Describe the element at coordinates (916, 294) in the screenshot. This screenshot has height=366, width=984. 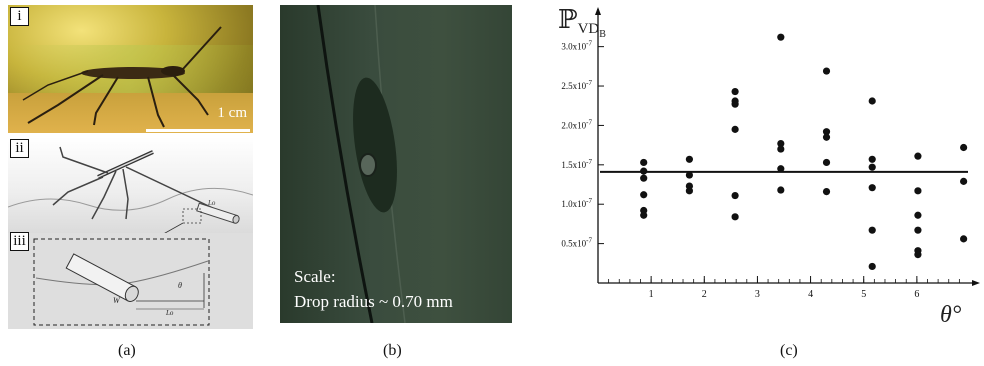
I see `x-tick-label: 6` at that location.